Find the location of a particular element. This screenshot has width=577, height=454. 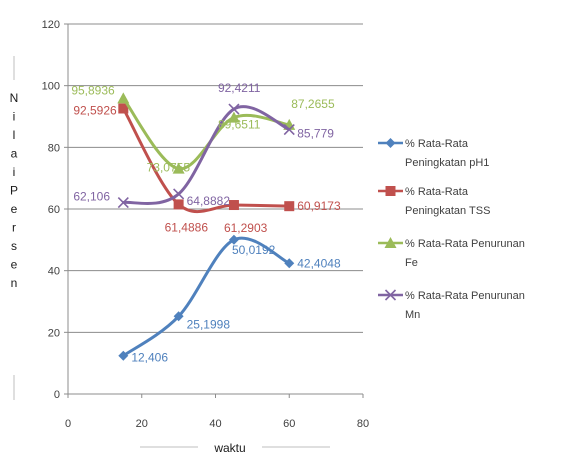

y-axis-title-char: P is located at coordinates (14, 191).